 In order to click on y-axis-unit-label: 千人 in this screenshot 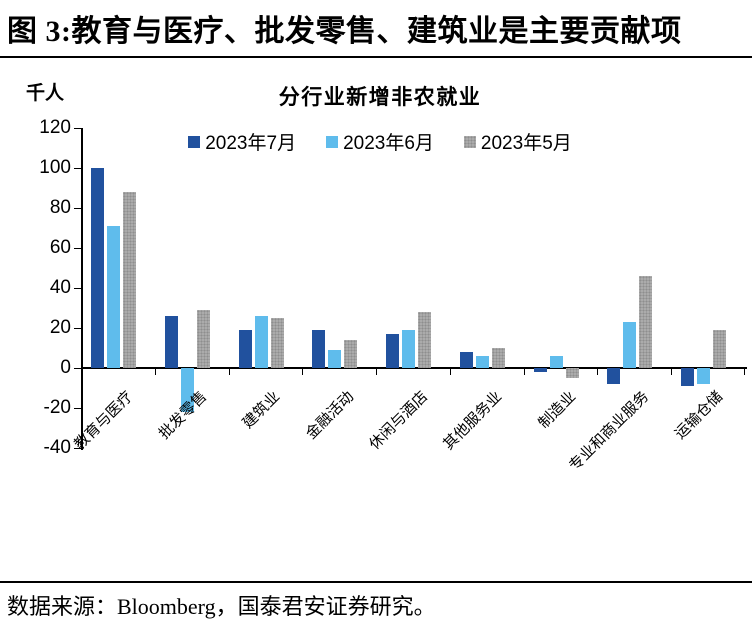, I will do `click(45, 93)`.